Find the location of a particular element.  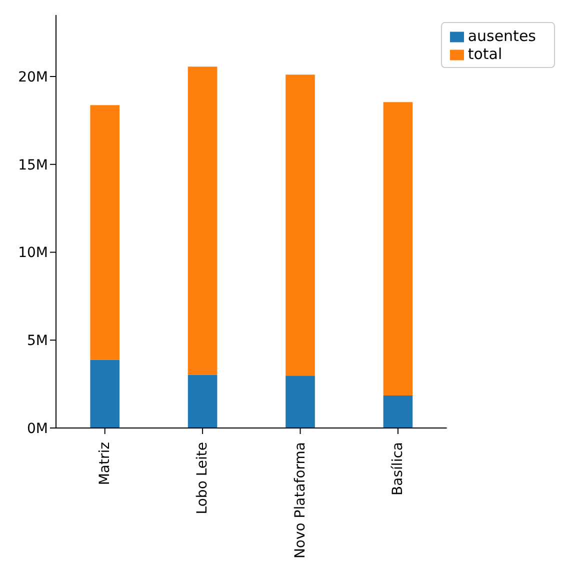

y-tick-label: 10M is located at coordinates (33, 253).